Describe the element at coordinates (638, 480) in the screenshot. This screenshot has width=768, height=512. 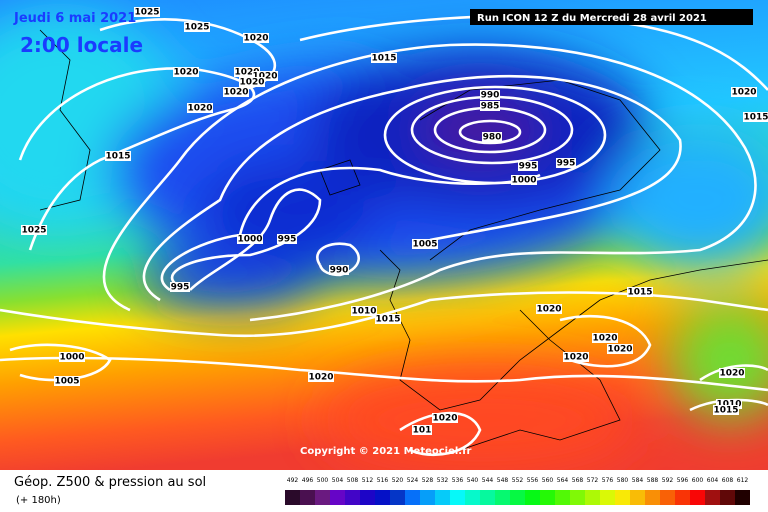
I see `scale-label: 584` at that location.